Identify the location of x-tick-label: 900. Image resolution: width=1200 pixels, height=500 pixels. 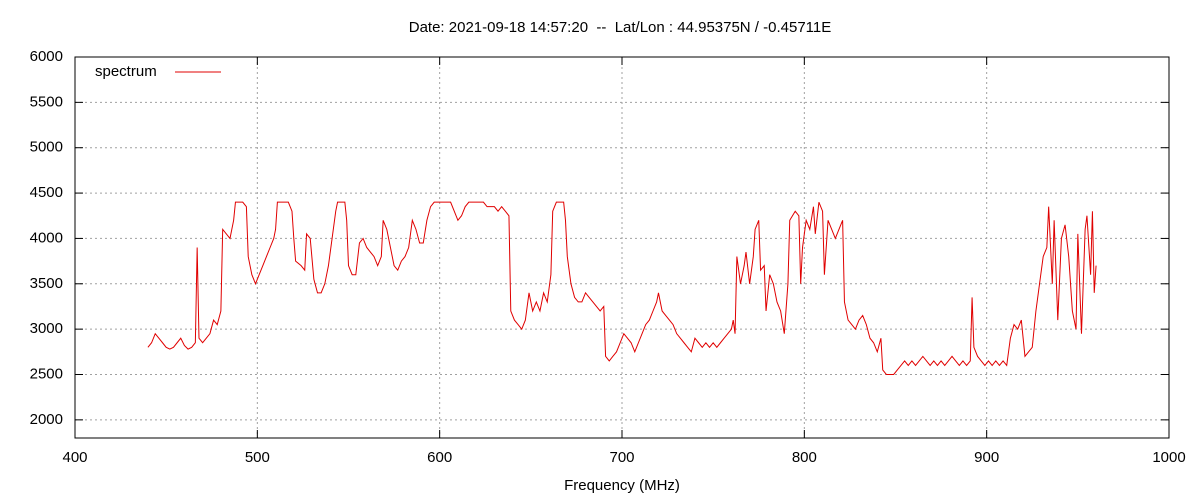
(986, 457).